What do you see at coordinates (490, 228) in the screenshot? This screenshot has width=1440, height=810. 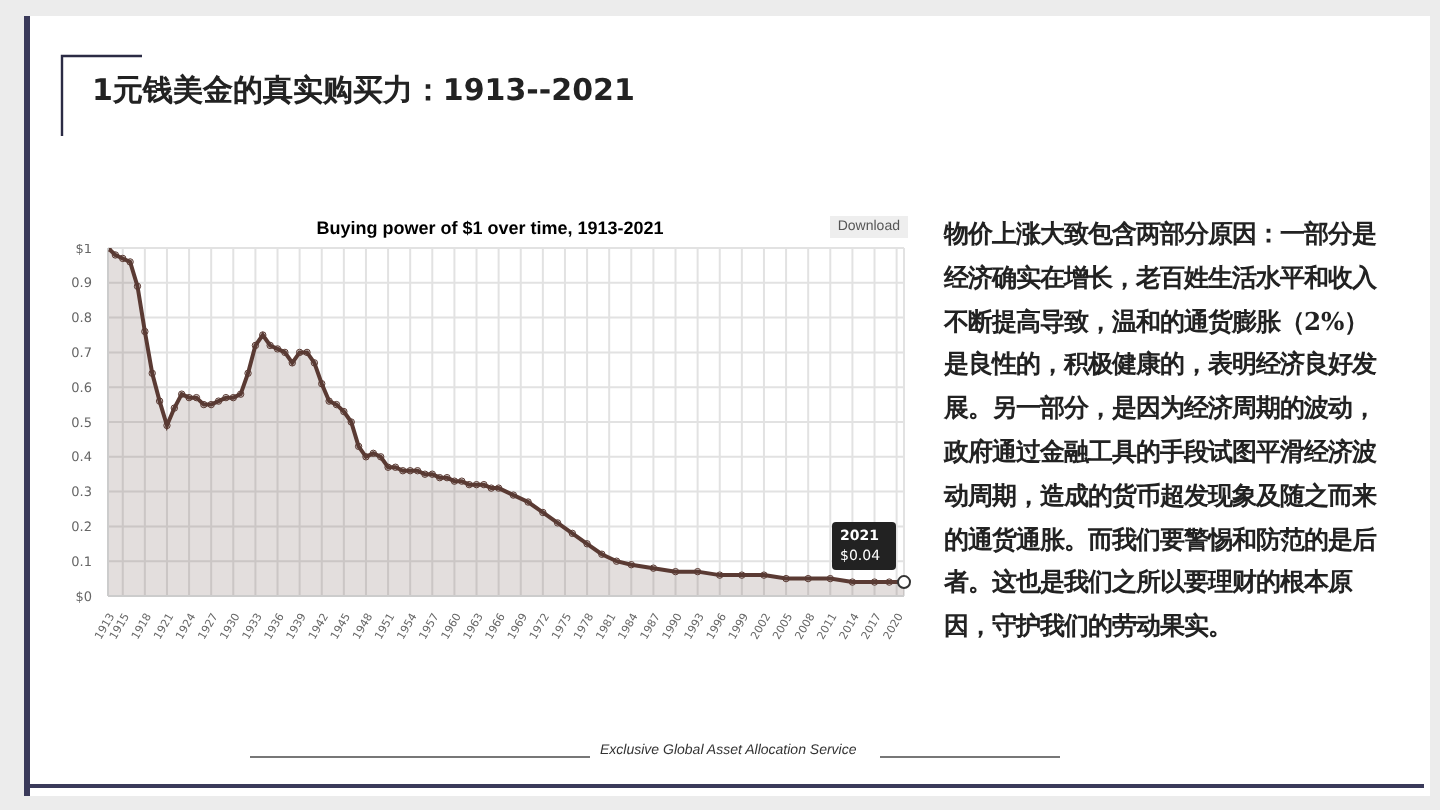 I see `chart-subtitle: Buying power of $1 over time, 1913-2021` at bounding box center [490, 228].